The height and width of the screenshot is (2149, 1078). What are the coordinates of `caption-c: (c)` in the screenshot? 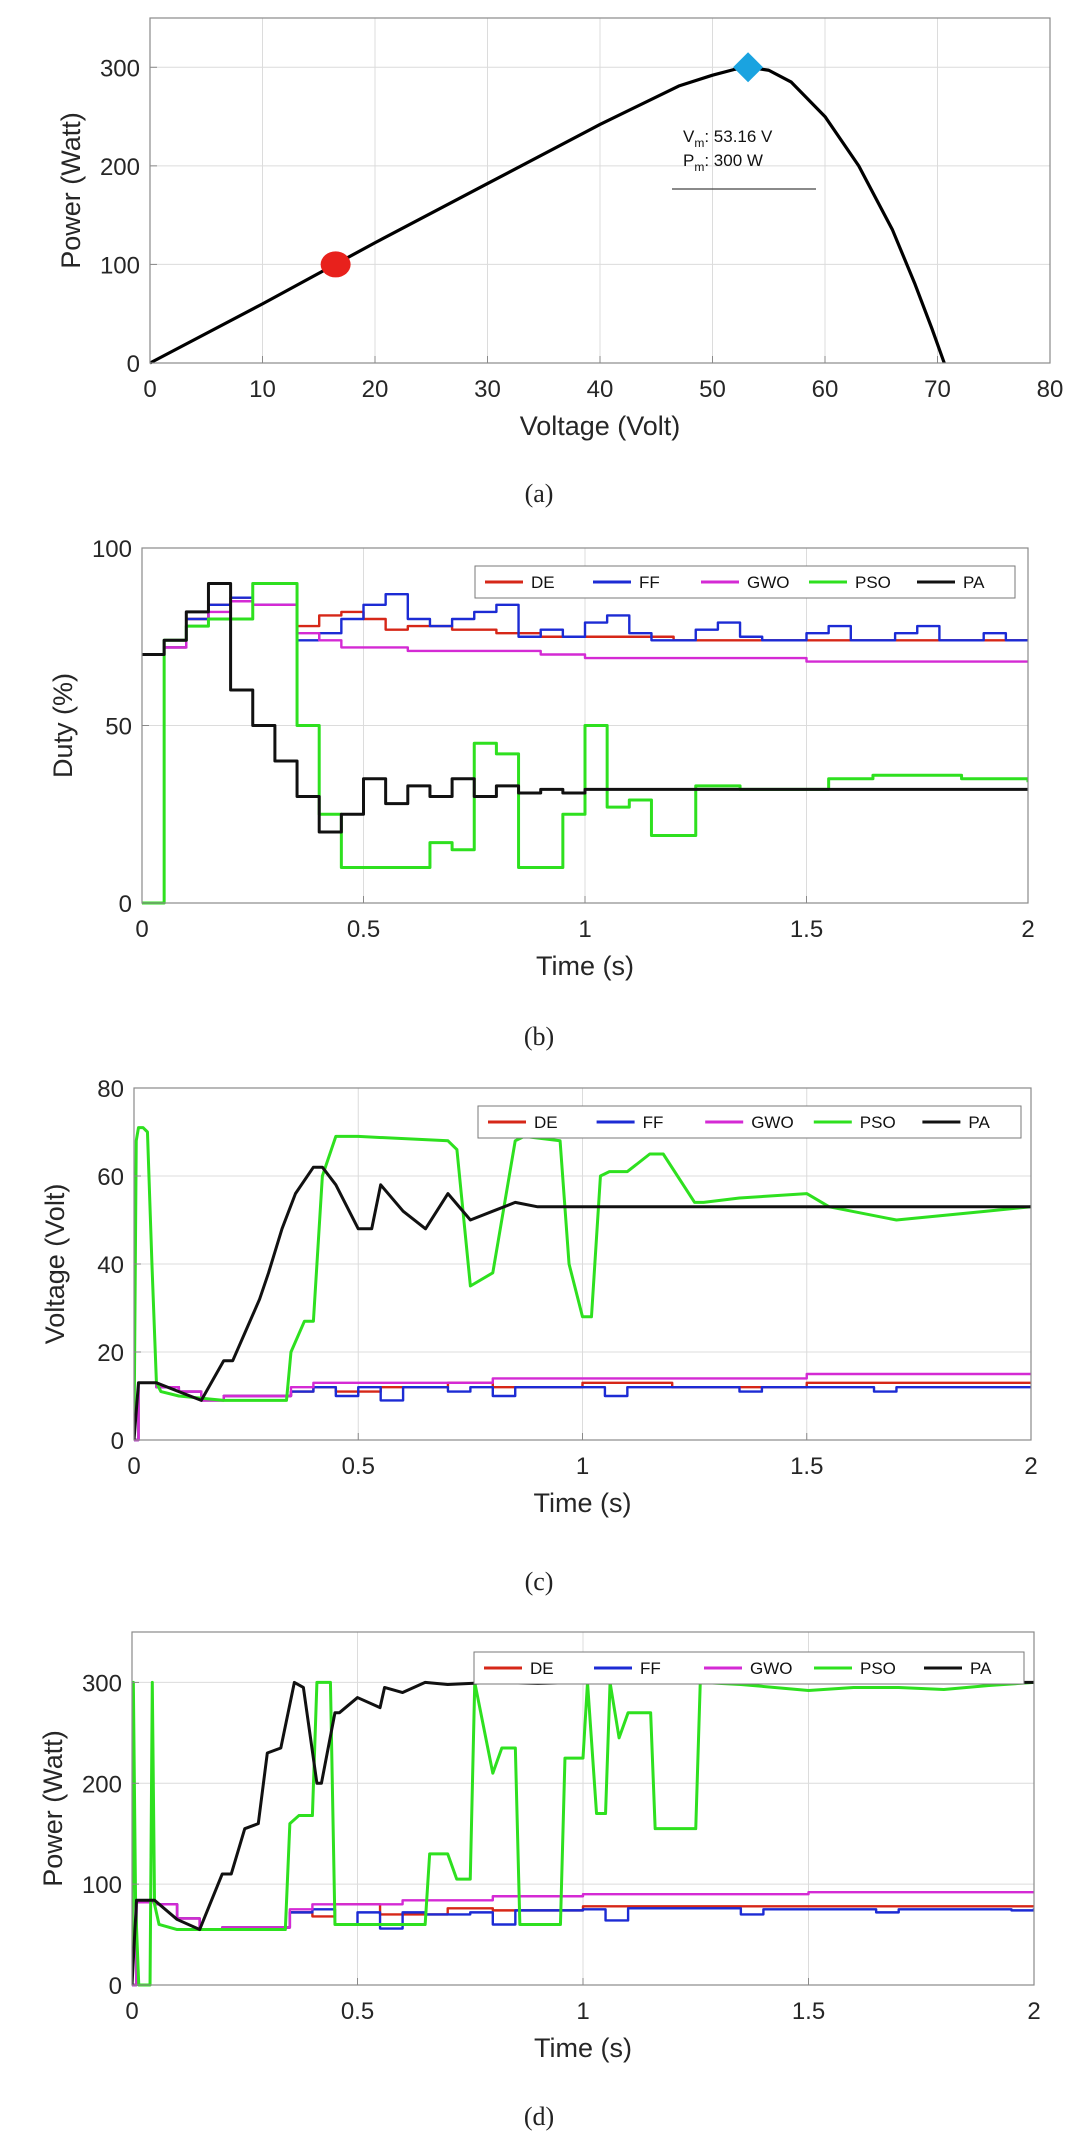 It's located at (539, 1581).